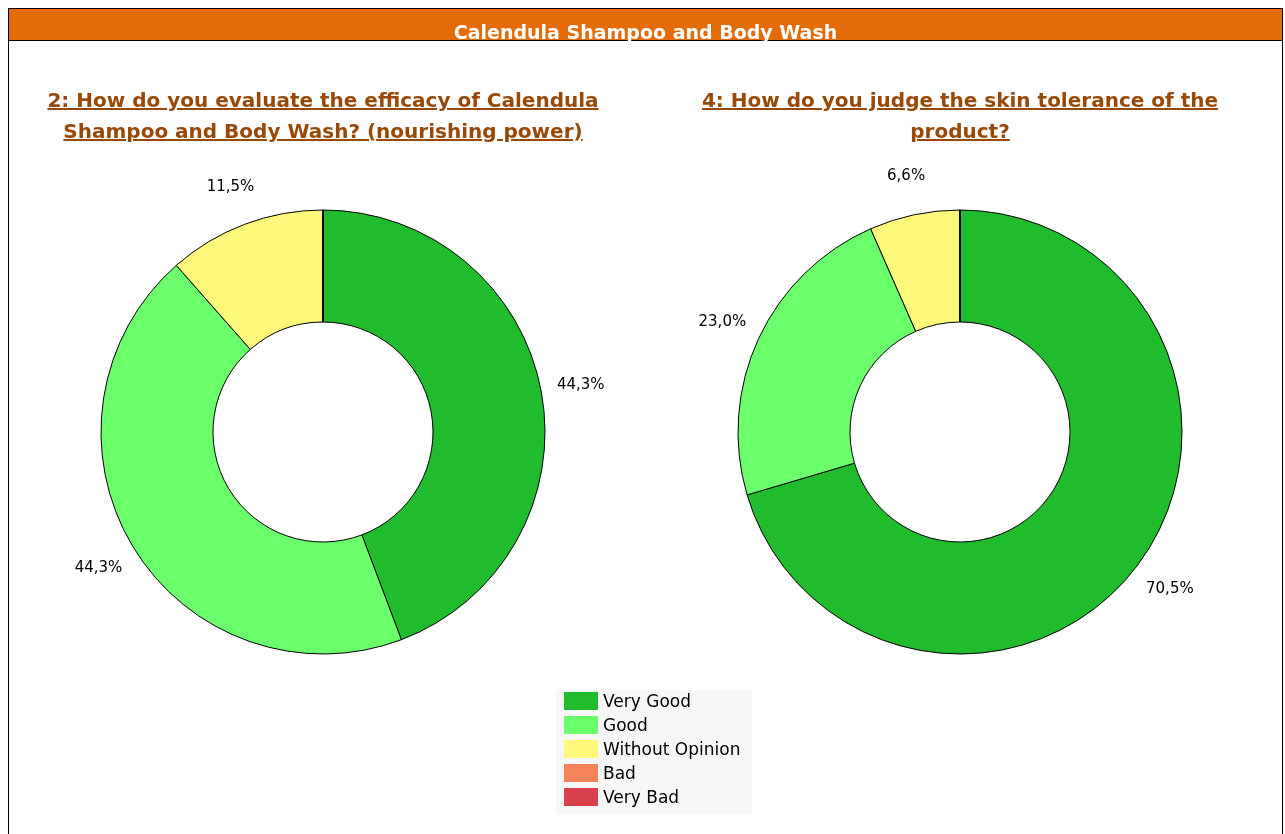 Image resolution: width=1285 pixels, height=834 pixels. What do you see at coordinates (625, 725) in the screenshot?
I see `legend-label: Good` at bounding box center [625, 725].